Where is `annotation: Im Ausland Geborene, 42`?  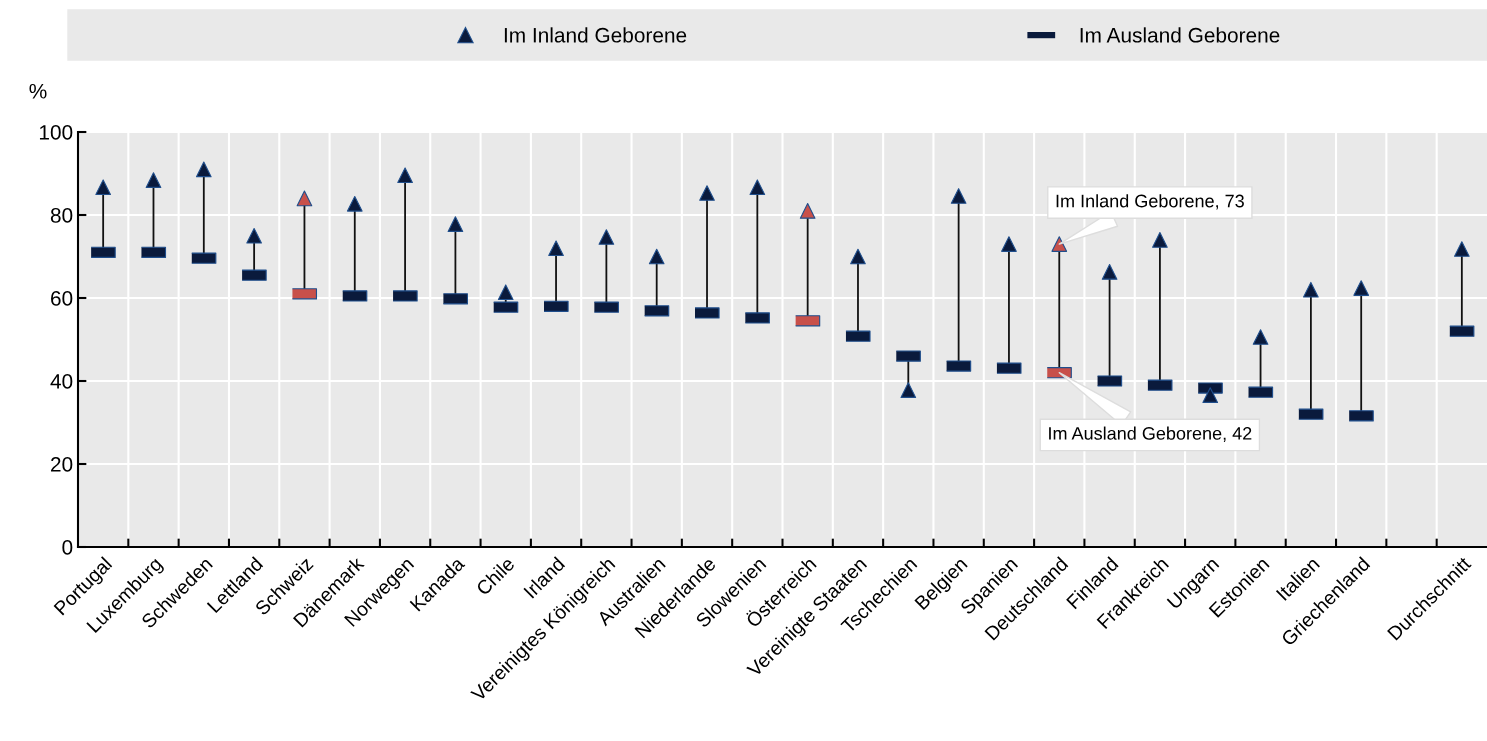 annotation: Im Ausland Geborene, 42 is located at coordinates (1150, 434).